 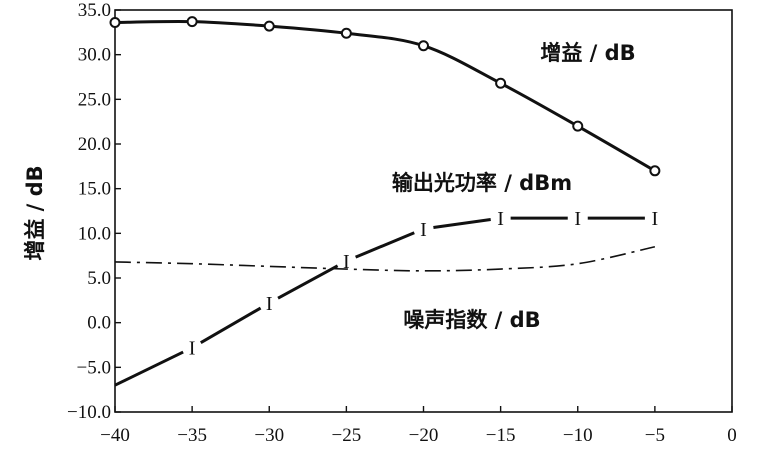 What do you see at coordinates (587, 53) in the screenshot?
I see `gain-series-label: 增益 / dB` at bounding box center [587, 53].